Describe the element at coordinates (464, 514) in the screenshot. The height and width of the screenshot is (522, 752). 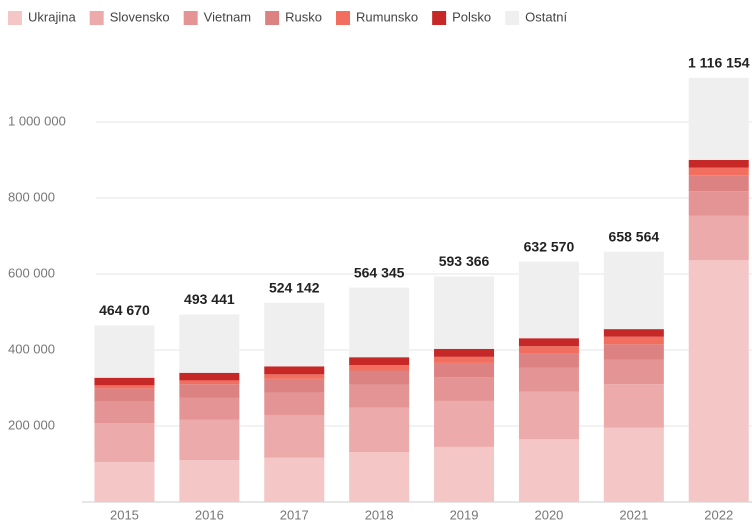
I see `x-tick-label: 2019` at that location.